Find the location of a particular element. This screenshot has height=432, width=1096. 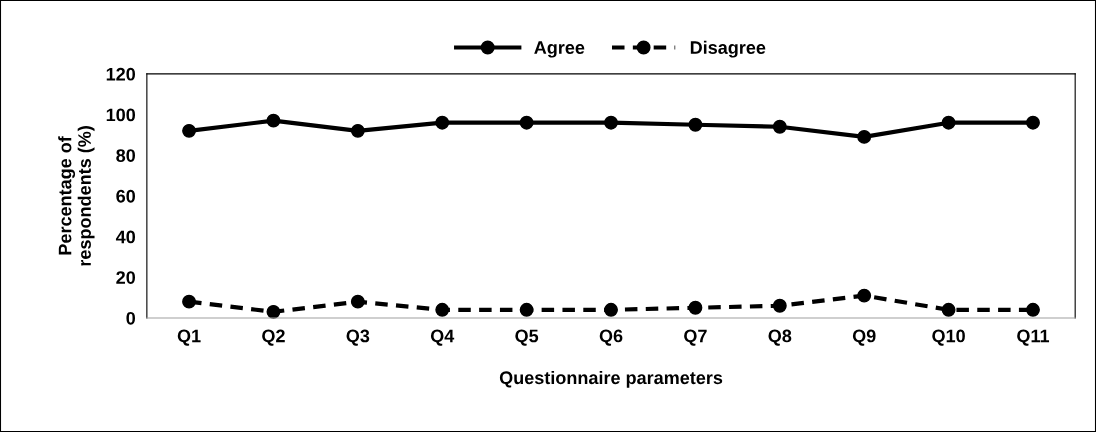

x-tick-label: Q4 is located at coordinates (442, 337).